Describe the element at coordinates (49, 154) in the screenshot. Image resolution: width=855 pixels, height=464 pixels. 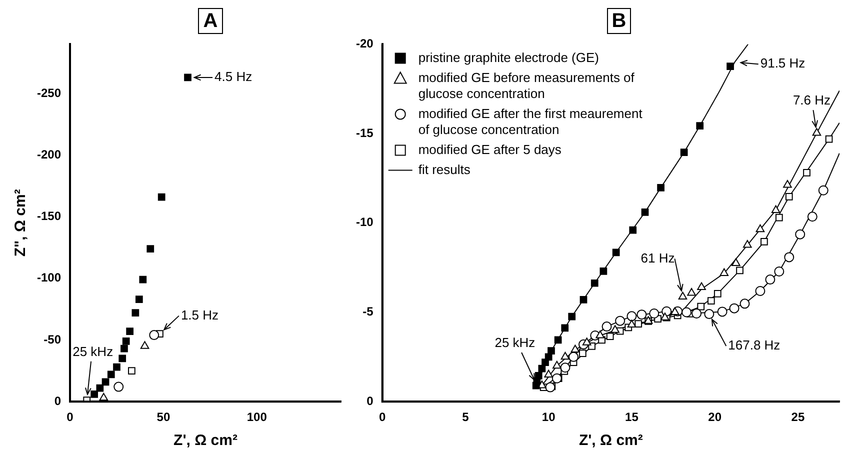
I see `y-tick-label: -200` at that location.